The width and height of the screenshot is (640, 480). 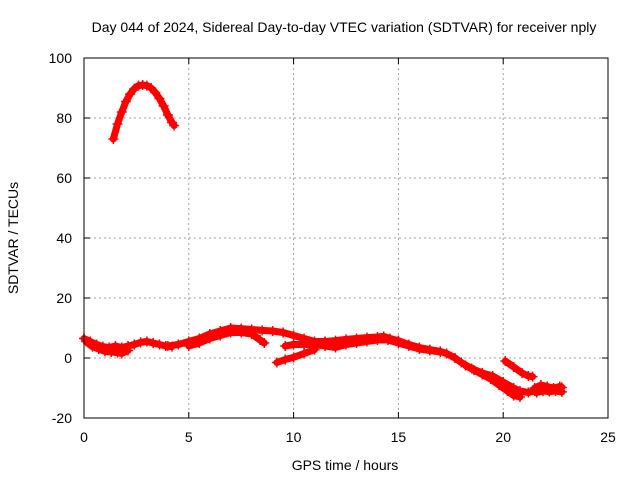 What do you see at coordinates (189, 437) in the screenshot?
I see `x-tick-label: 5` at bounding box center [189, 437].